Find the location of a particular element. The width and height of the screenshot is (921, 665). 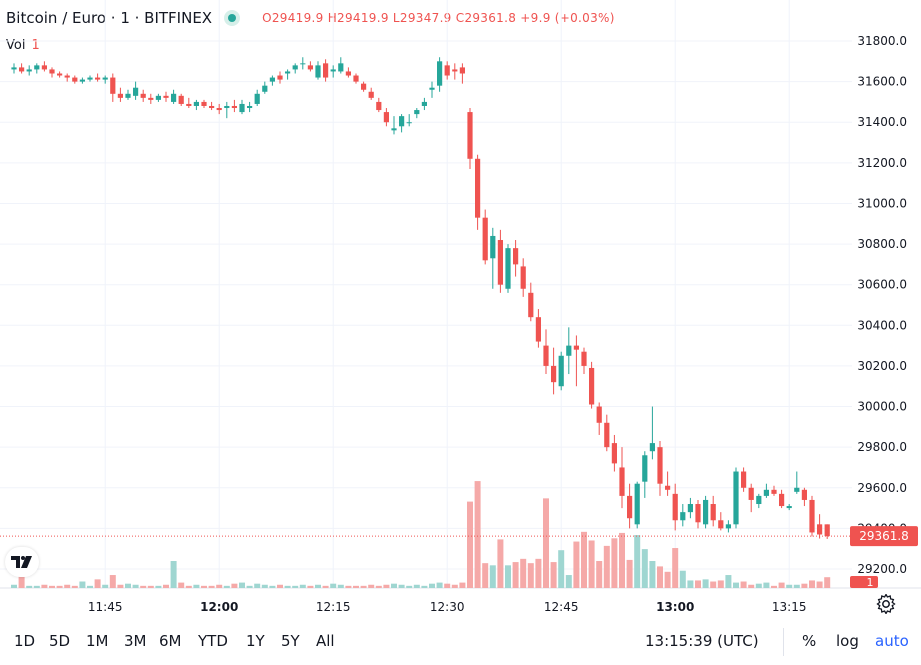

range-button-5d: 5D is located at coordinates (60, 641).